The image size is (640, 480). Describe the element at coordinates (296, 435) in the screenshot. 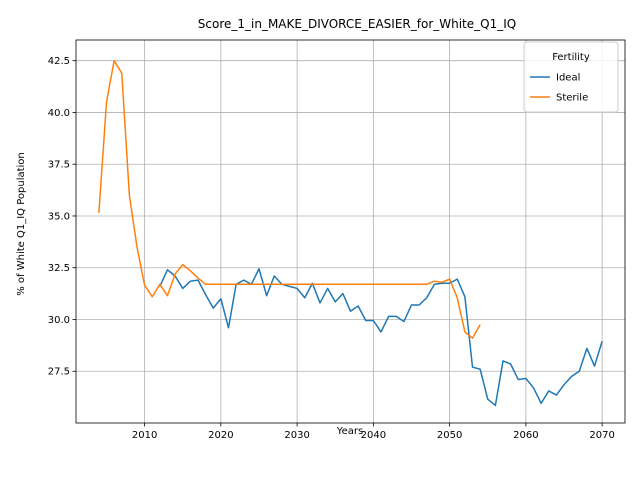

I see `x-tick-label: 2030` at that location.